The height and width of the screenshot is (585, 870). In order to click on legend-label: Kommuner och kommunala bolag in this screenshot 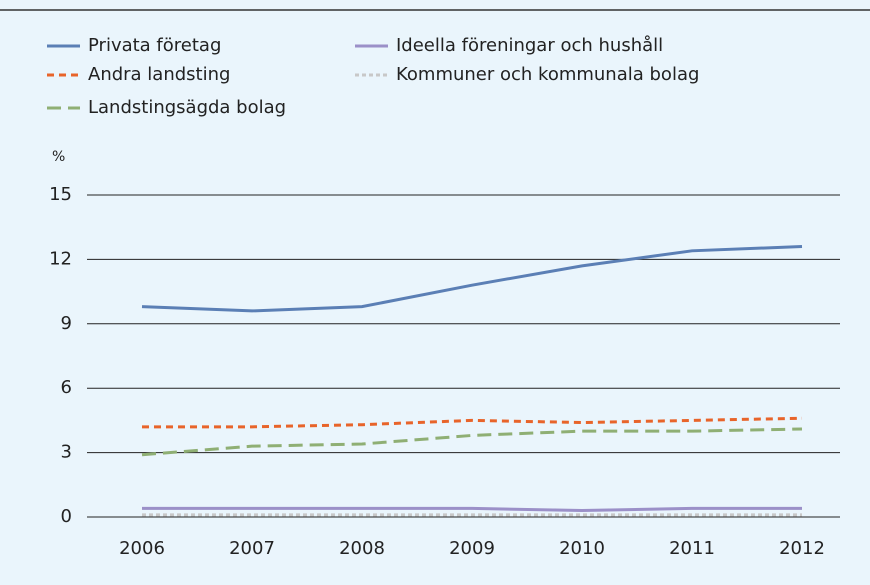, I will do `click(547, 74)`.